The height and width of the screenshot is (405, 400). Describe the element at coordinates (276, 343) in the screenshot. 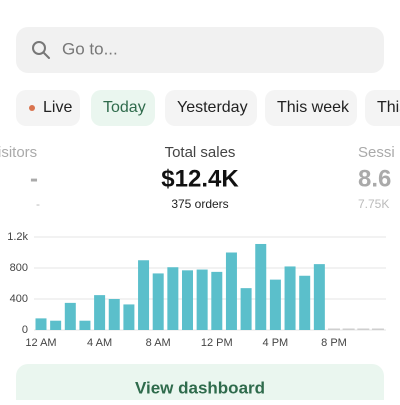

I see `x-tick-label: 4 PM` at that location.